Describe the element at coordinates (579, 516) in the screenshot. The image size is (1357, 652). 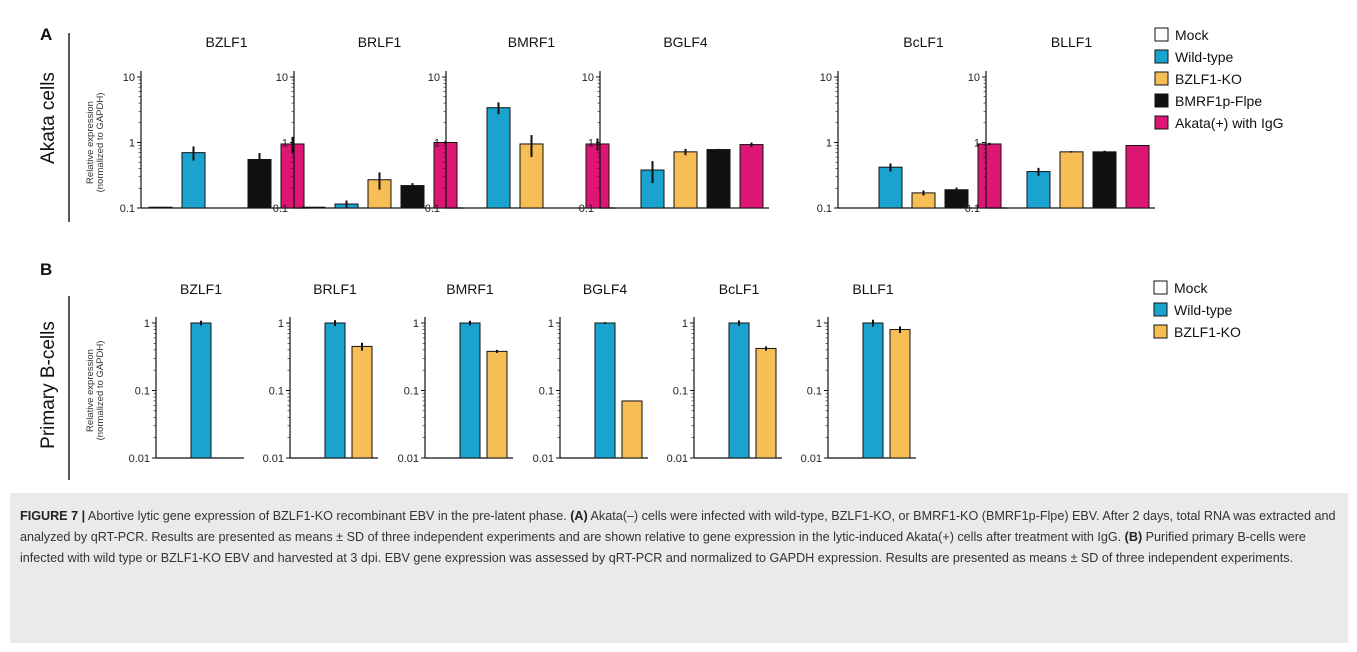
I see `caption-label-a: (A)` at that location.